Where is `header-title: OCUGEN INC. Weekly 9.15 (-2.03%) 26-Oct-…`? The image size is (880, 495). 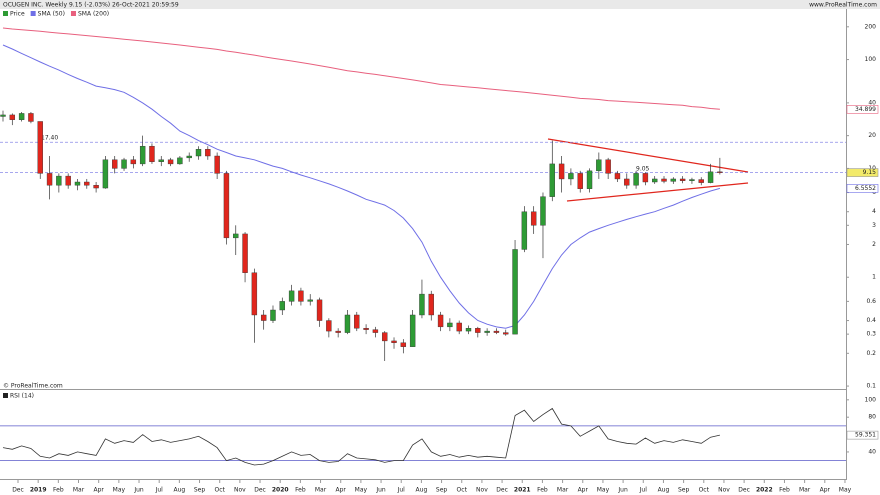
header-title: OCUGEN INC. Weekly 9.15 (-2.03%) 26-Oct-… is located at coordinates (91, 5).